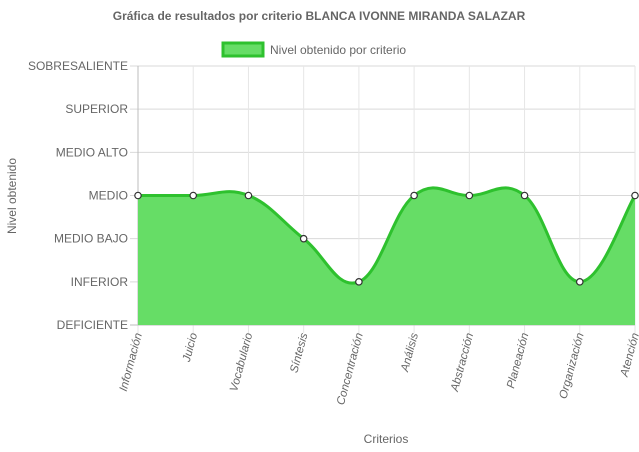 The width and height of the screenshot is (639, 452). What do you see at coordinates (92, 152) in the screenshot?
I see `y-tick-label: MEDIO ALTO` at bounding box center [92, 152].